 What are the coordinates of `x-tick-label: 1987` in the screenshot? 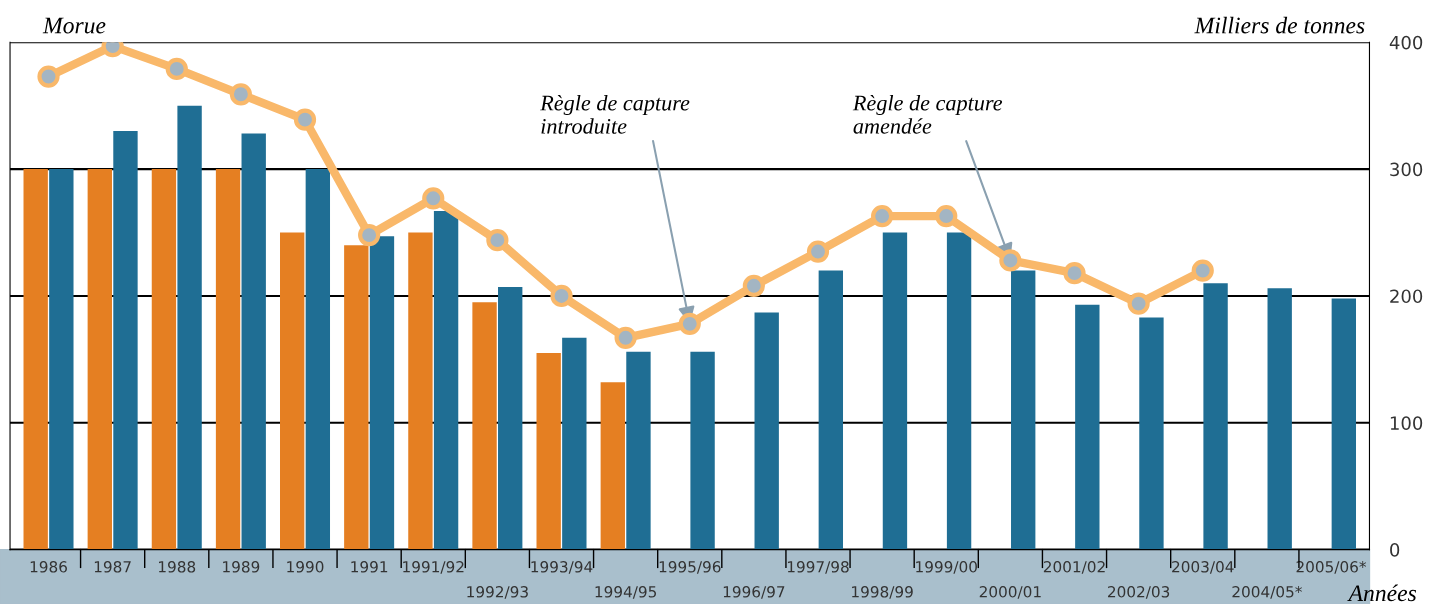 It's located at (112, 567).